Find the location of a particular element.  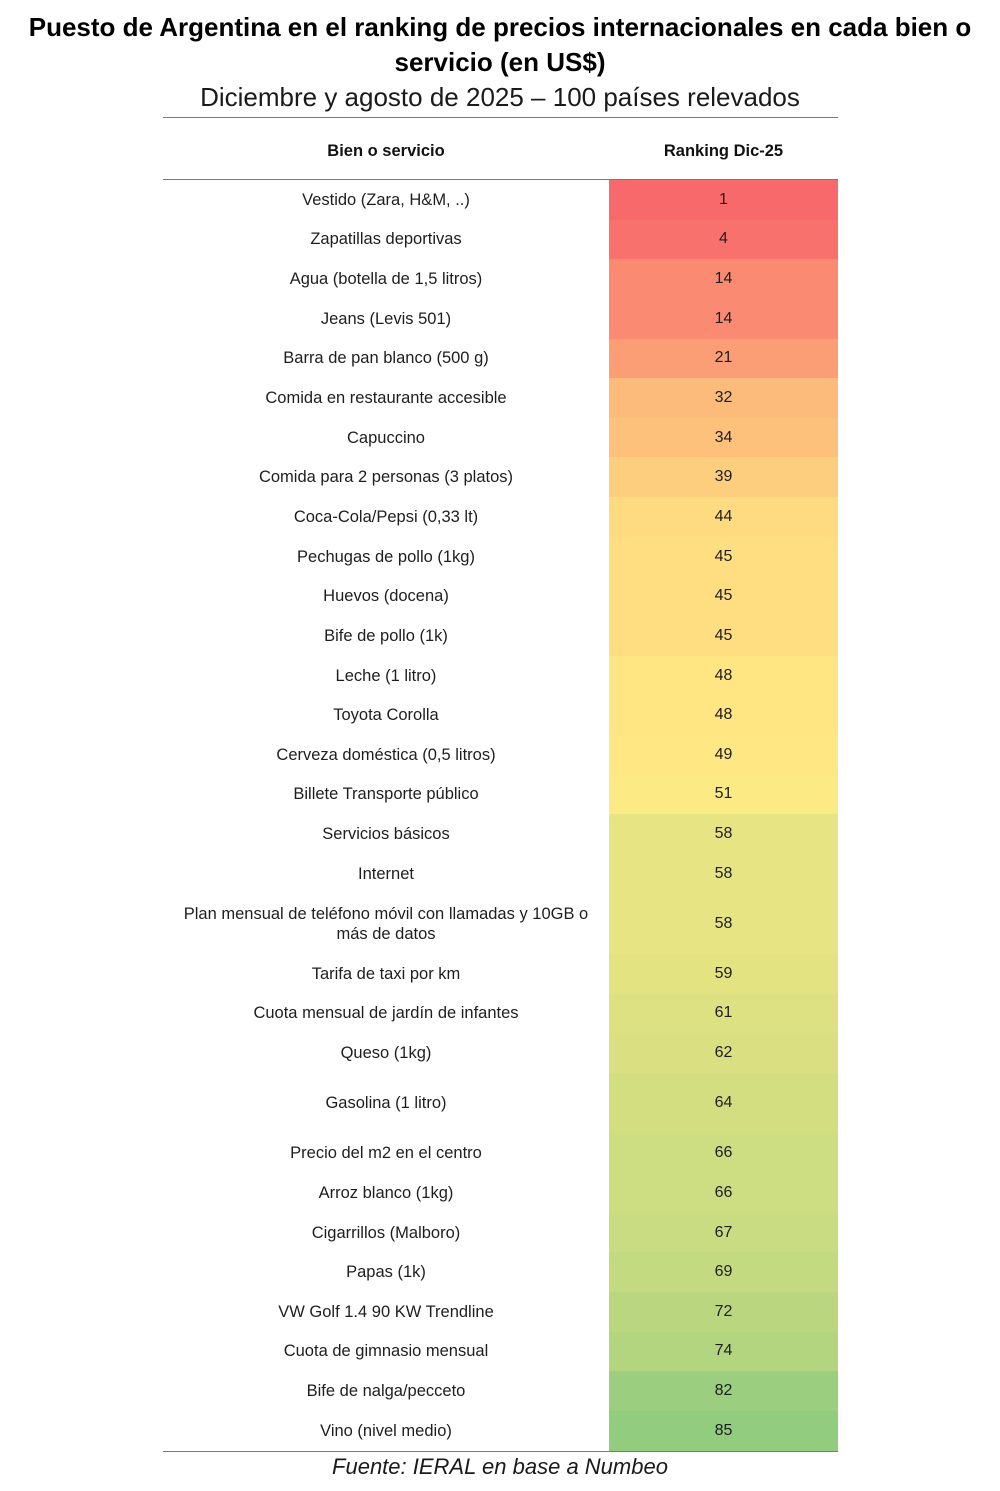

ranking-cell: 59 is located at coordinates (723, 974).